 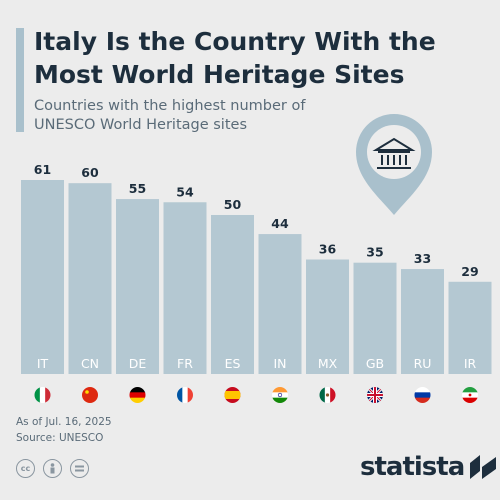 I want to click on bar-mx, so click(x=327, y=316).